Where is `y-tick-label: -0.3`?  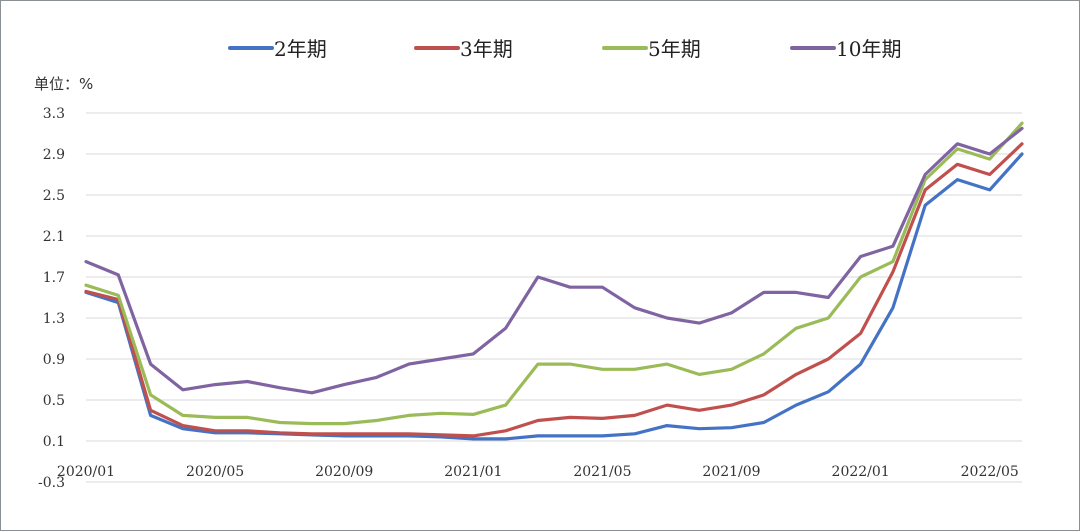
y-tick-label: -0.3 is located at coordinates (51, 483).